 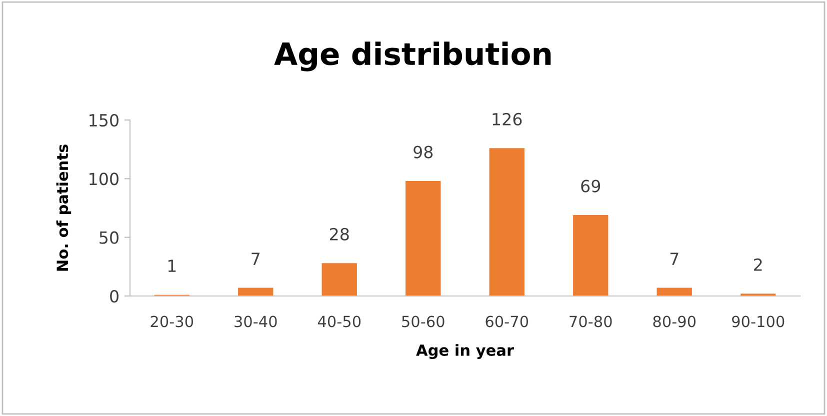 What do you see at coordinates (339, 234) in the screenshot?
I see `data-label: 28` at bounding box center [339, 234].